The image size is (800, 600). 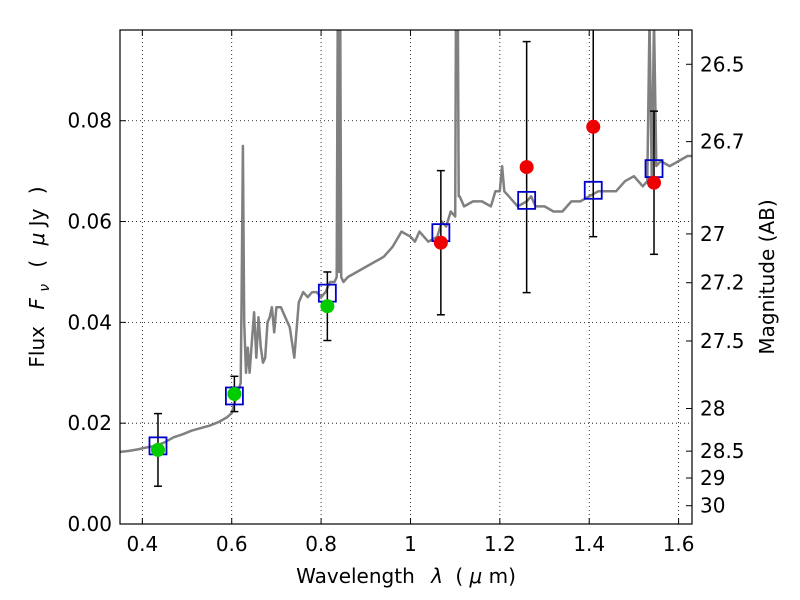 I want to click on y-axis-title-close-paren: ), so click(x=37, y=190).